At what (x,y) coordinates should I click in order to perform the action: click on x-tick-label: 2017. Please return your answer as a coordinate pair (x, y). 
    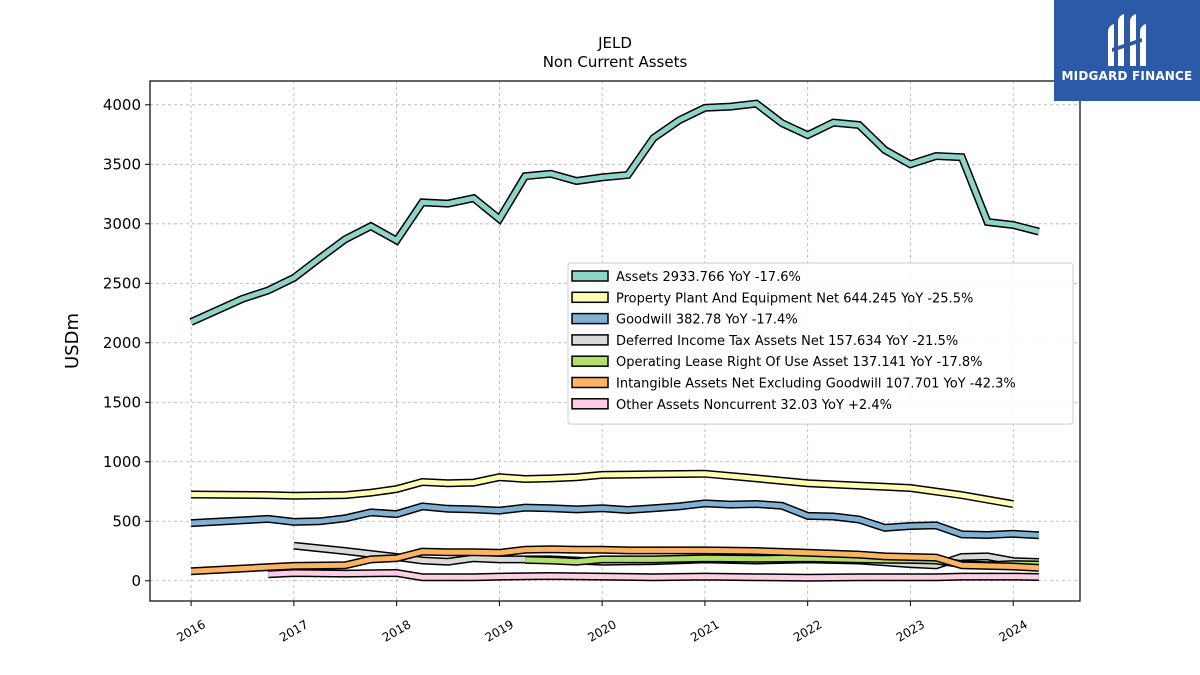
    Looking at the image, I should click on (293, 630).